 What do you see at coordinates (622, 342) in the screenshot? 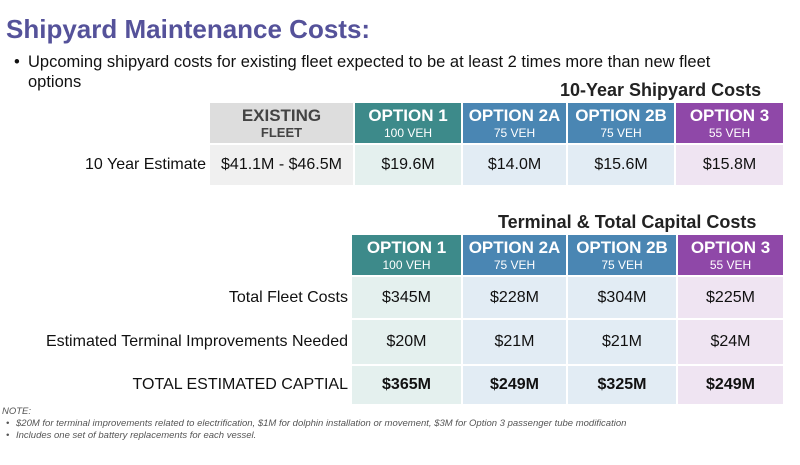
I see `value-option-2b: $21M` at bounding box center [622, 342].